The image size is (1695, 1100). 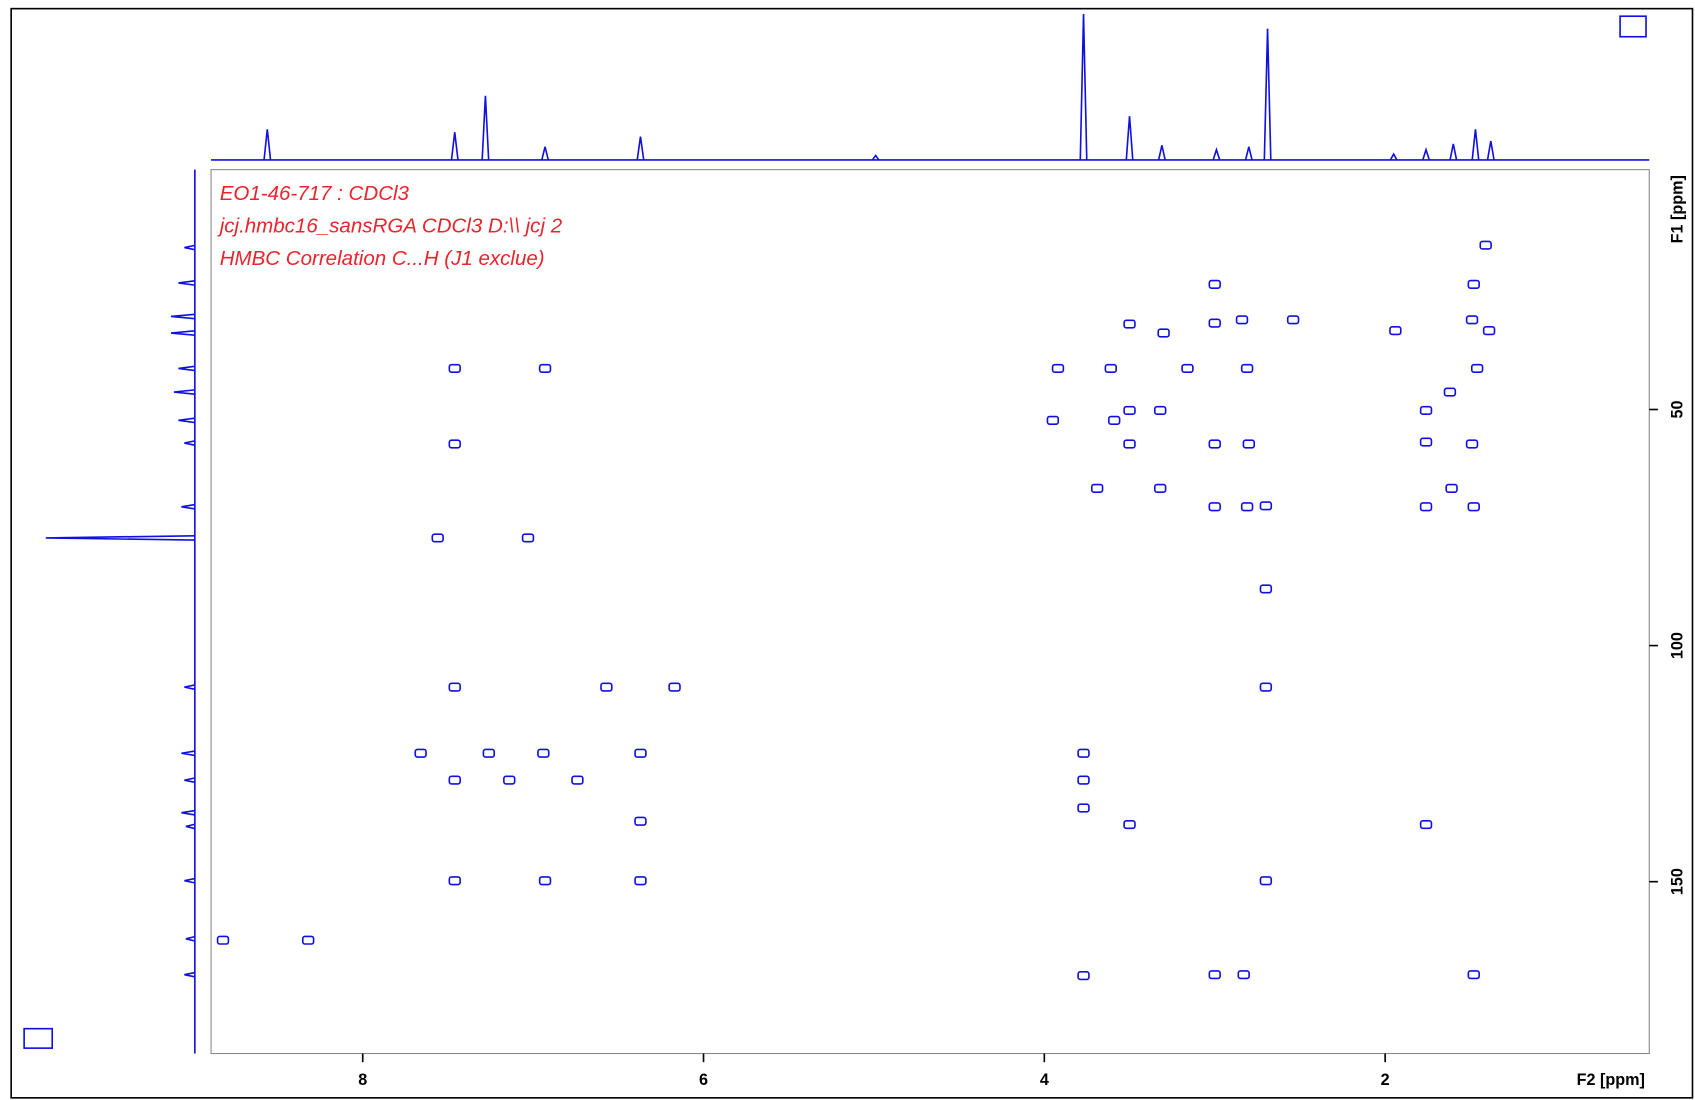 I want to click on y-tick-label: 50, so click(x=1678, y=409).